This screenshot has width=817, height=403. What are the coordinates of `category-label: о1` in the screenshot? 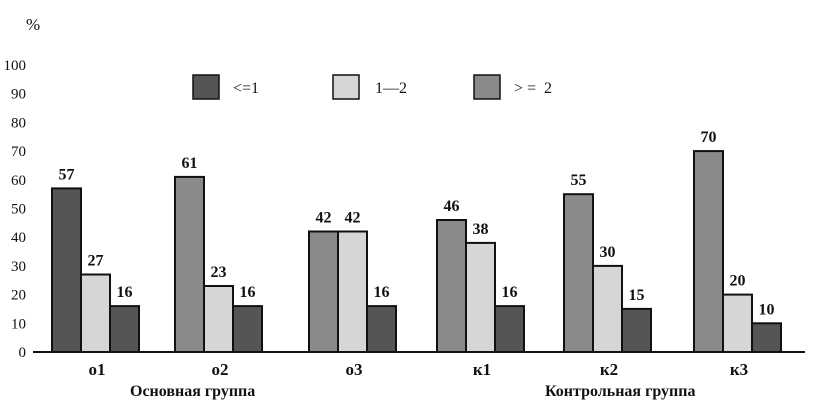 It's located at (97, 369).